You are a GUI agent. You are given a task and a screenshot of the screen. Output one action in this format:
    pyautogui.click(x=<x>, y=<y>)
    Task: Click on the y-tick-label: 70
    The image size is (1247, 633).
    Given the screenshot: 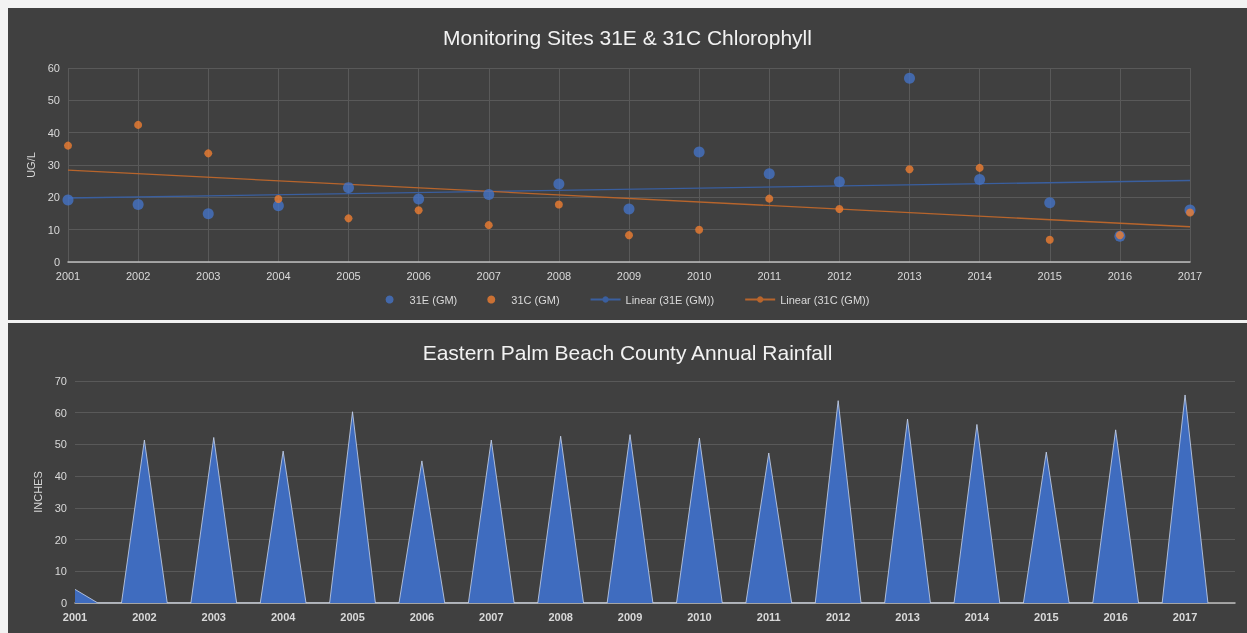 What is the action you would take?
    pyautogui.click(x=60, y=381)
    